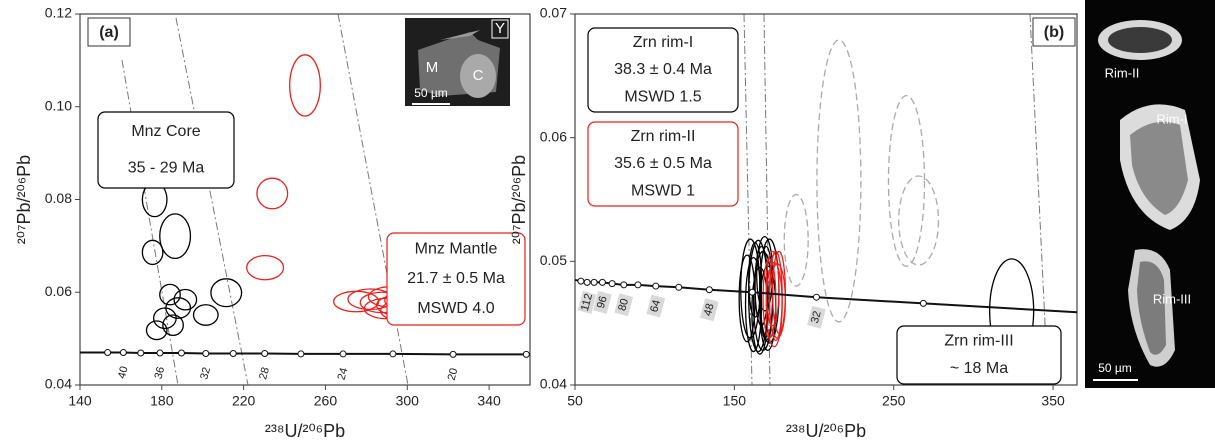 Image resolution: width=1215 pixels, height=446 pixels. What do you see at coordinates (553, 13) in the screenshot?
I see `y-tick-label: 0.07` at bounding box center [553, 13].